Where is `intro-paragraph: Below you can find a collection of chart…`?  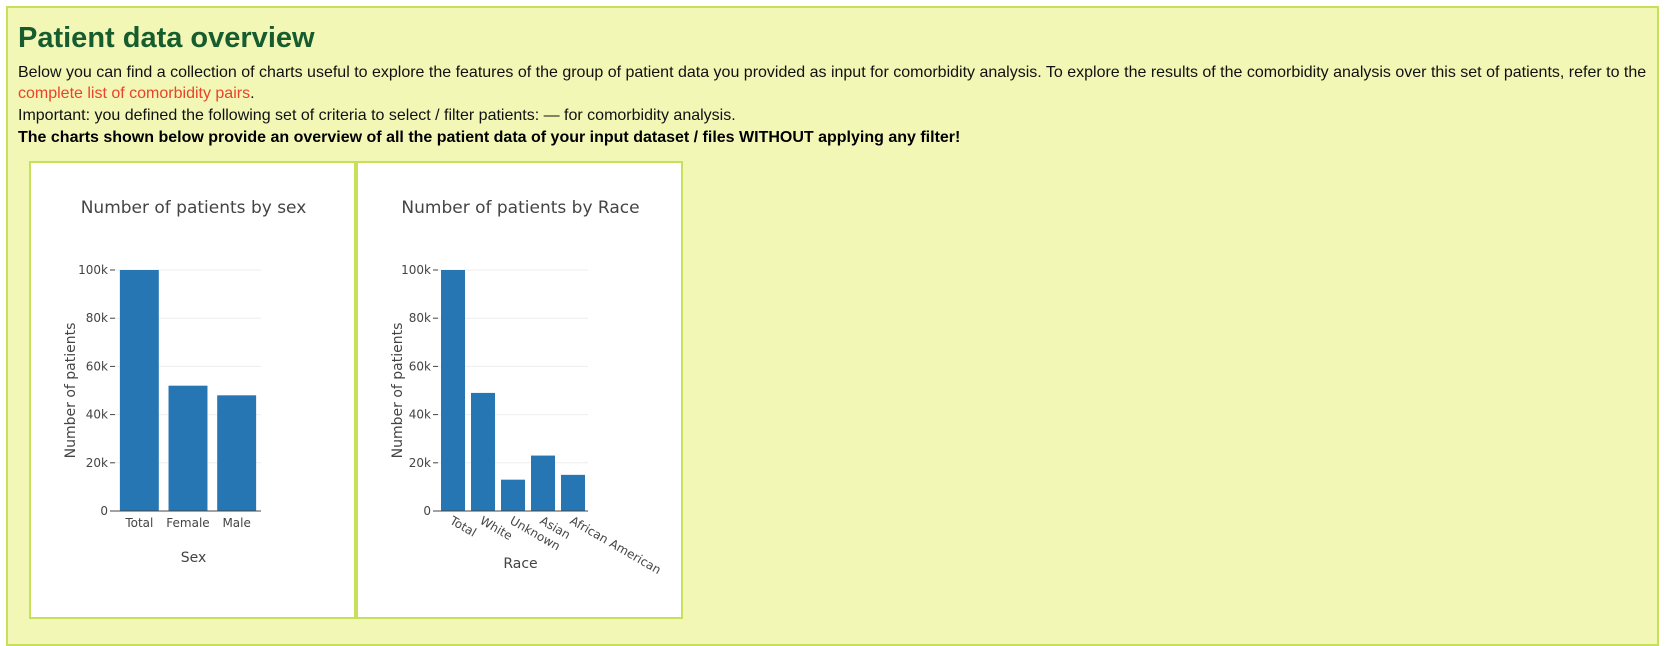
intro-paragraph: Below you can find a collection of chart… is located at coordinates (838, 83).